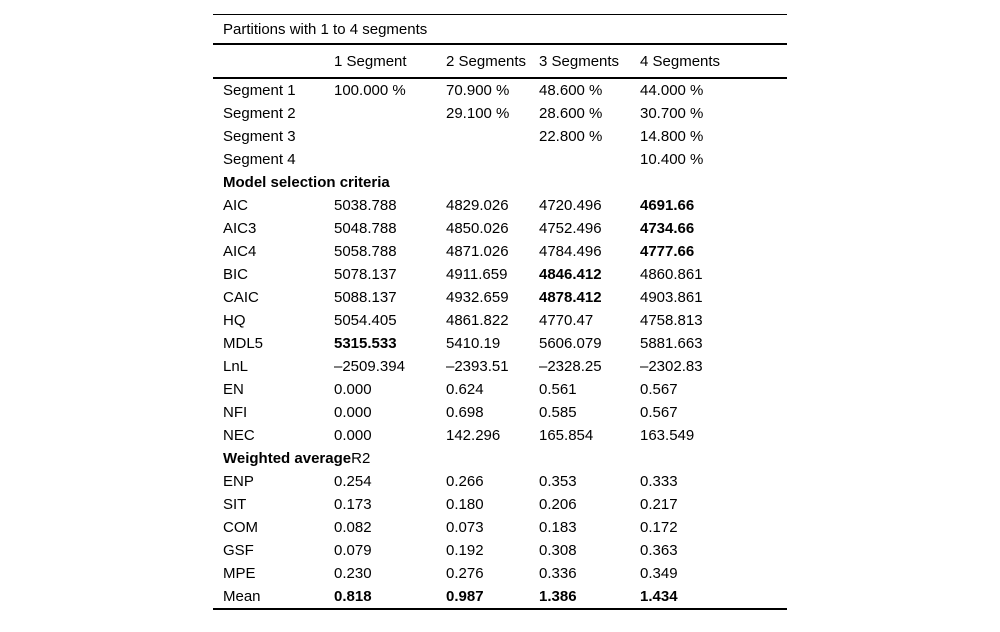 The height and width of the screenshot is (632, 1000). Describe the element at coordinates (558, 412) in the screenshot. I see `cell-value: 0.585` at that location.